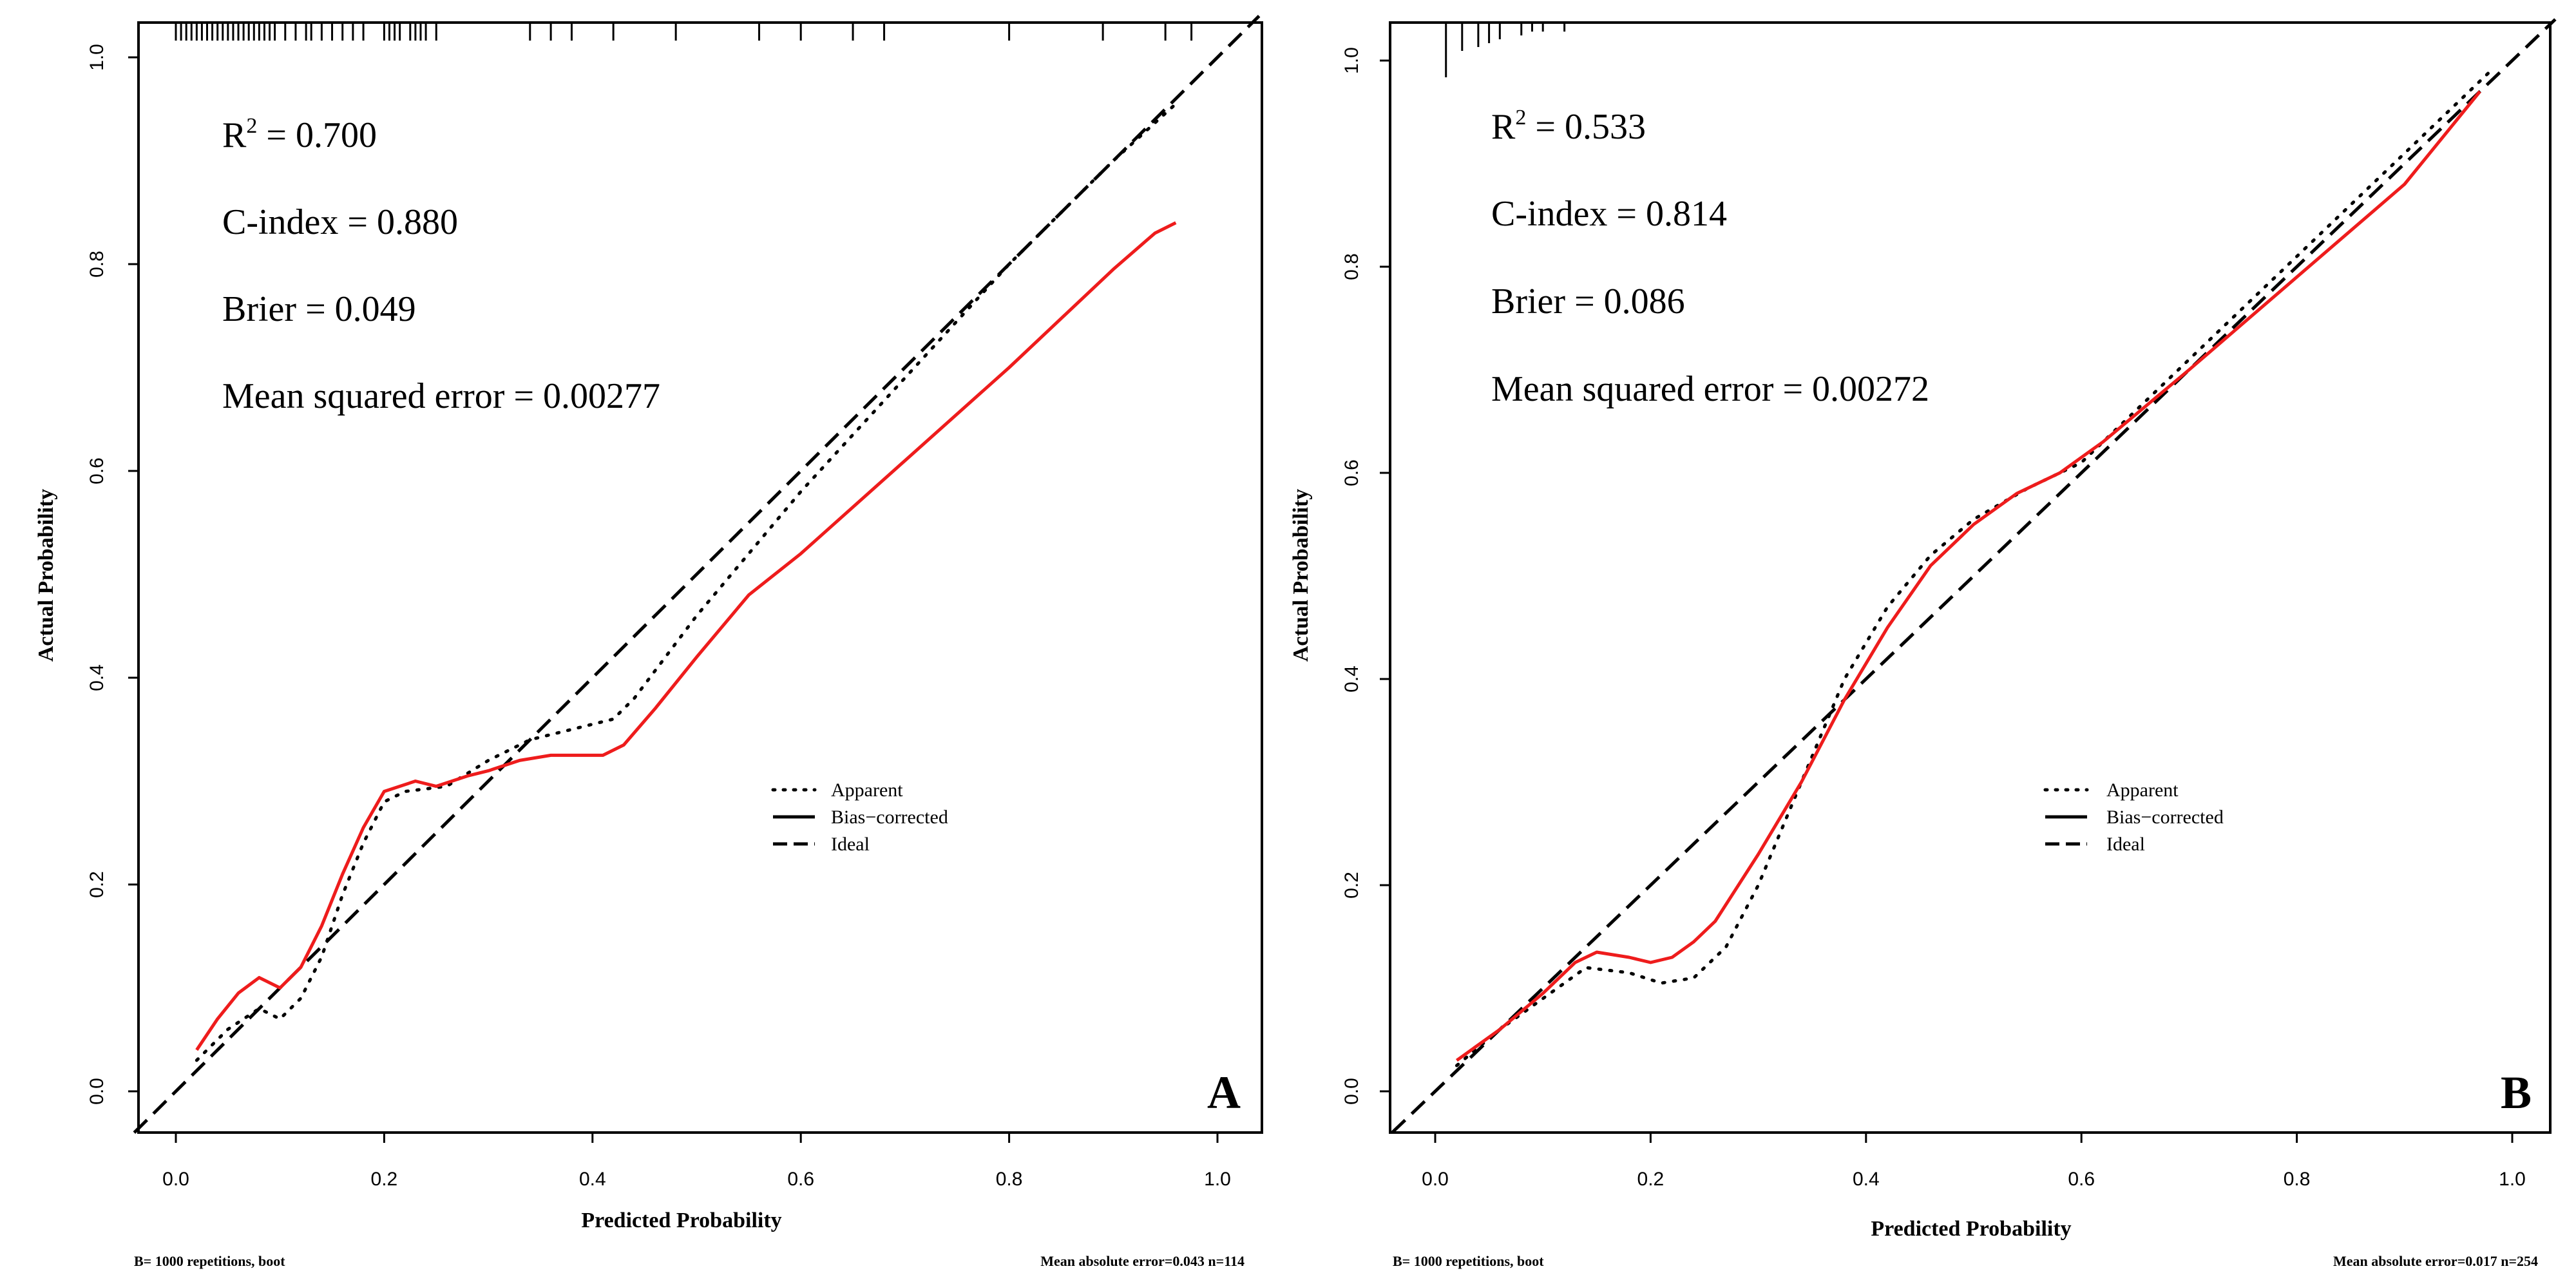 The image size is (2576, 1282). Describe the element at coordinates (1609, 214) in the screenshot. I see `cindex-label: C-index = 0.814` at that location.